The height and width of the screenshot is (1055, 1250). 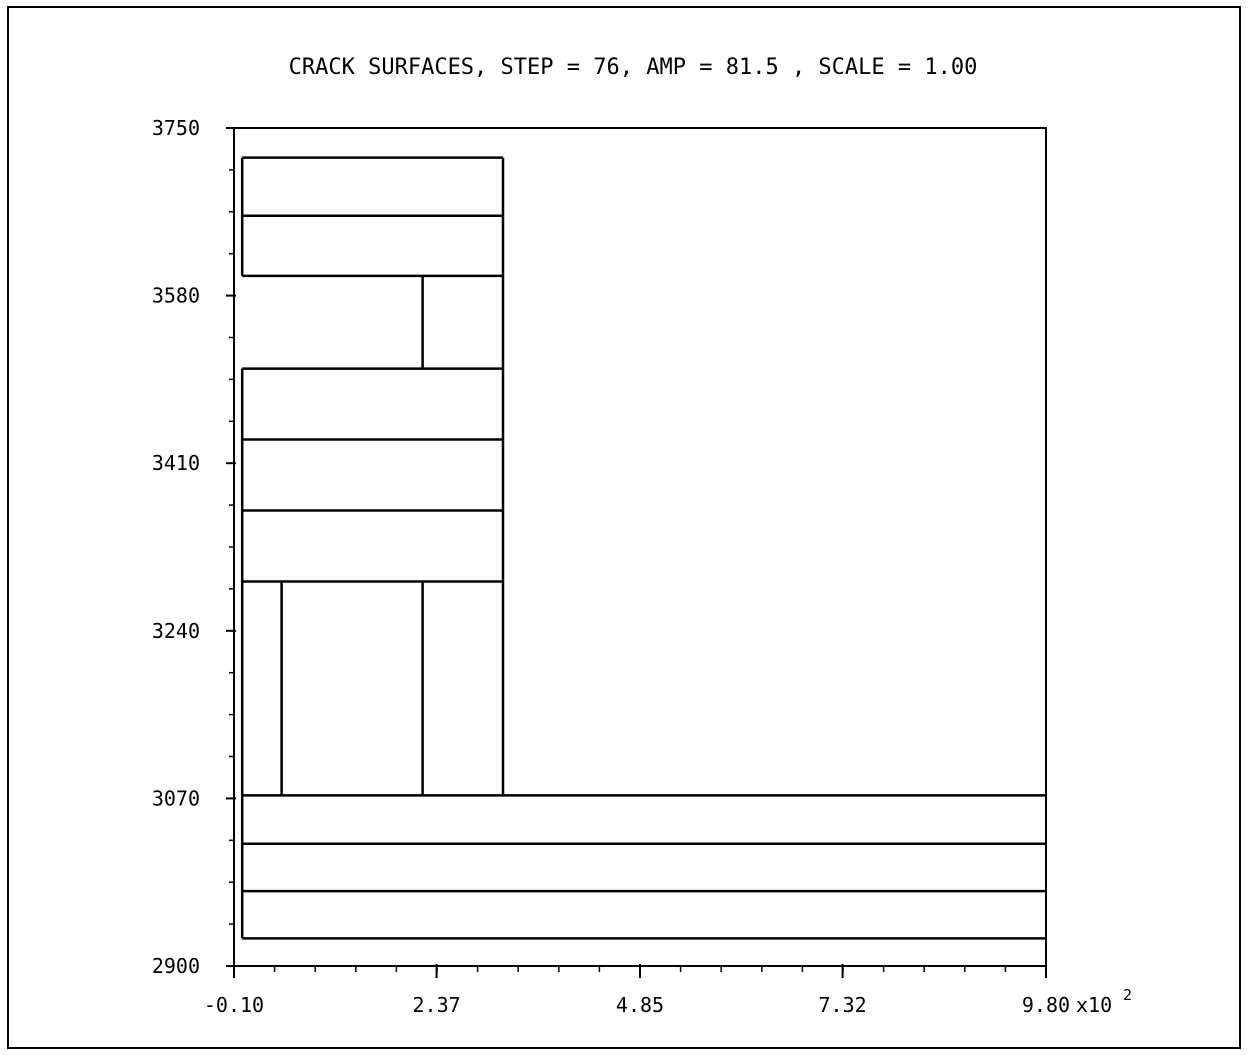 What do you see at coordinates (176, 631) in the screenshot?
I see `y-tick-label-2: 3240` at bounding box center [176, 631].